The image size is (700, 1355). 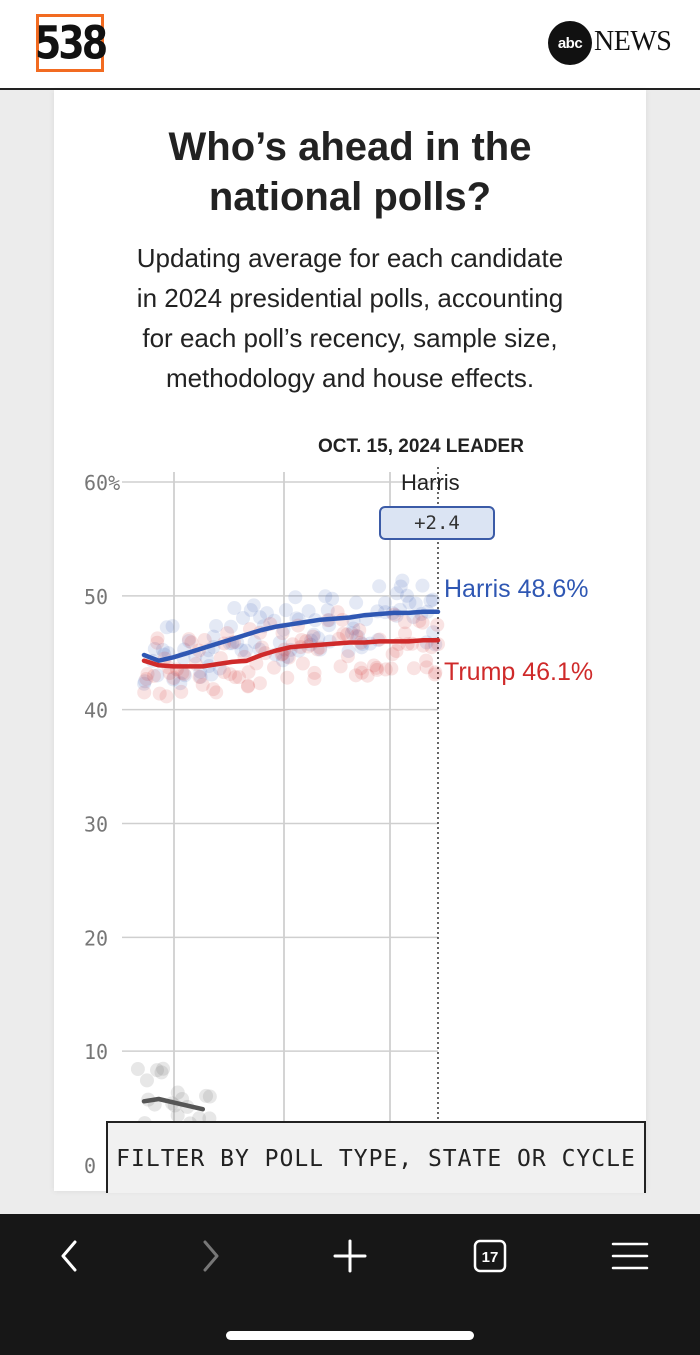 I want to click on y-tick-label: 30, so click(x=96, y=825).